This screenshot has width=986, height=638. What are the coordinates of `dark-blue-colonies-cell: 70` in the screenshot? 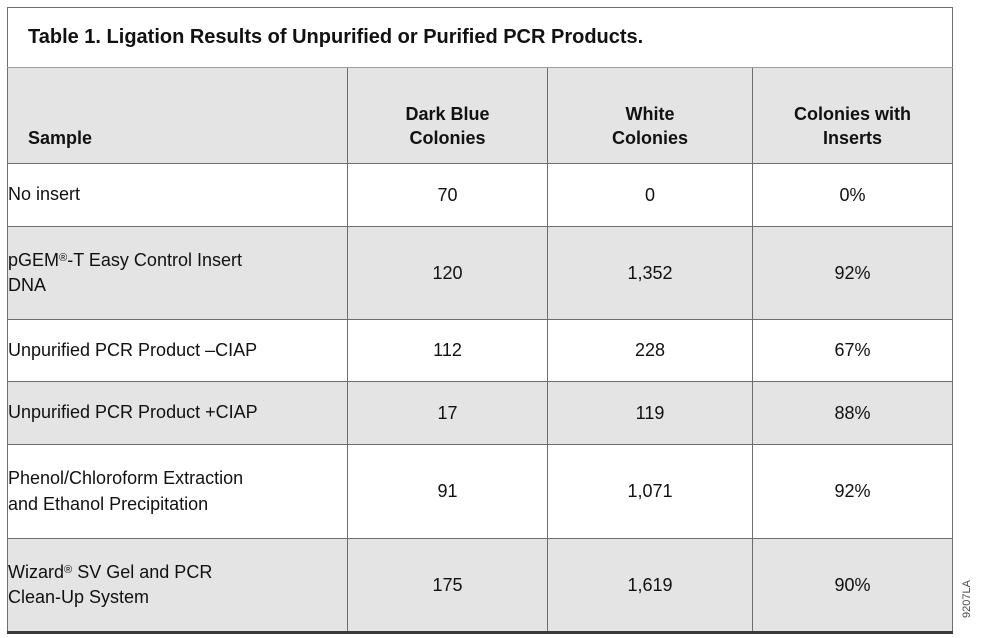 It's located at (447, 195).